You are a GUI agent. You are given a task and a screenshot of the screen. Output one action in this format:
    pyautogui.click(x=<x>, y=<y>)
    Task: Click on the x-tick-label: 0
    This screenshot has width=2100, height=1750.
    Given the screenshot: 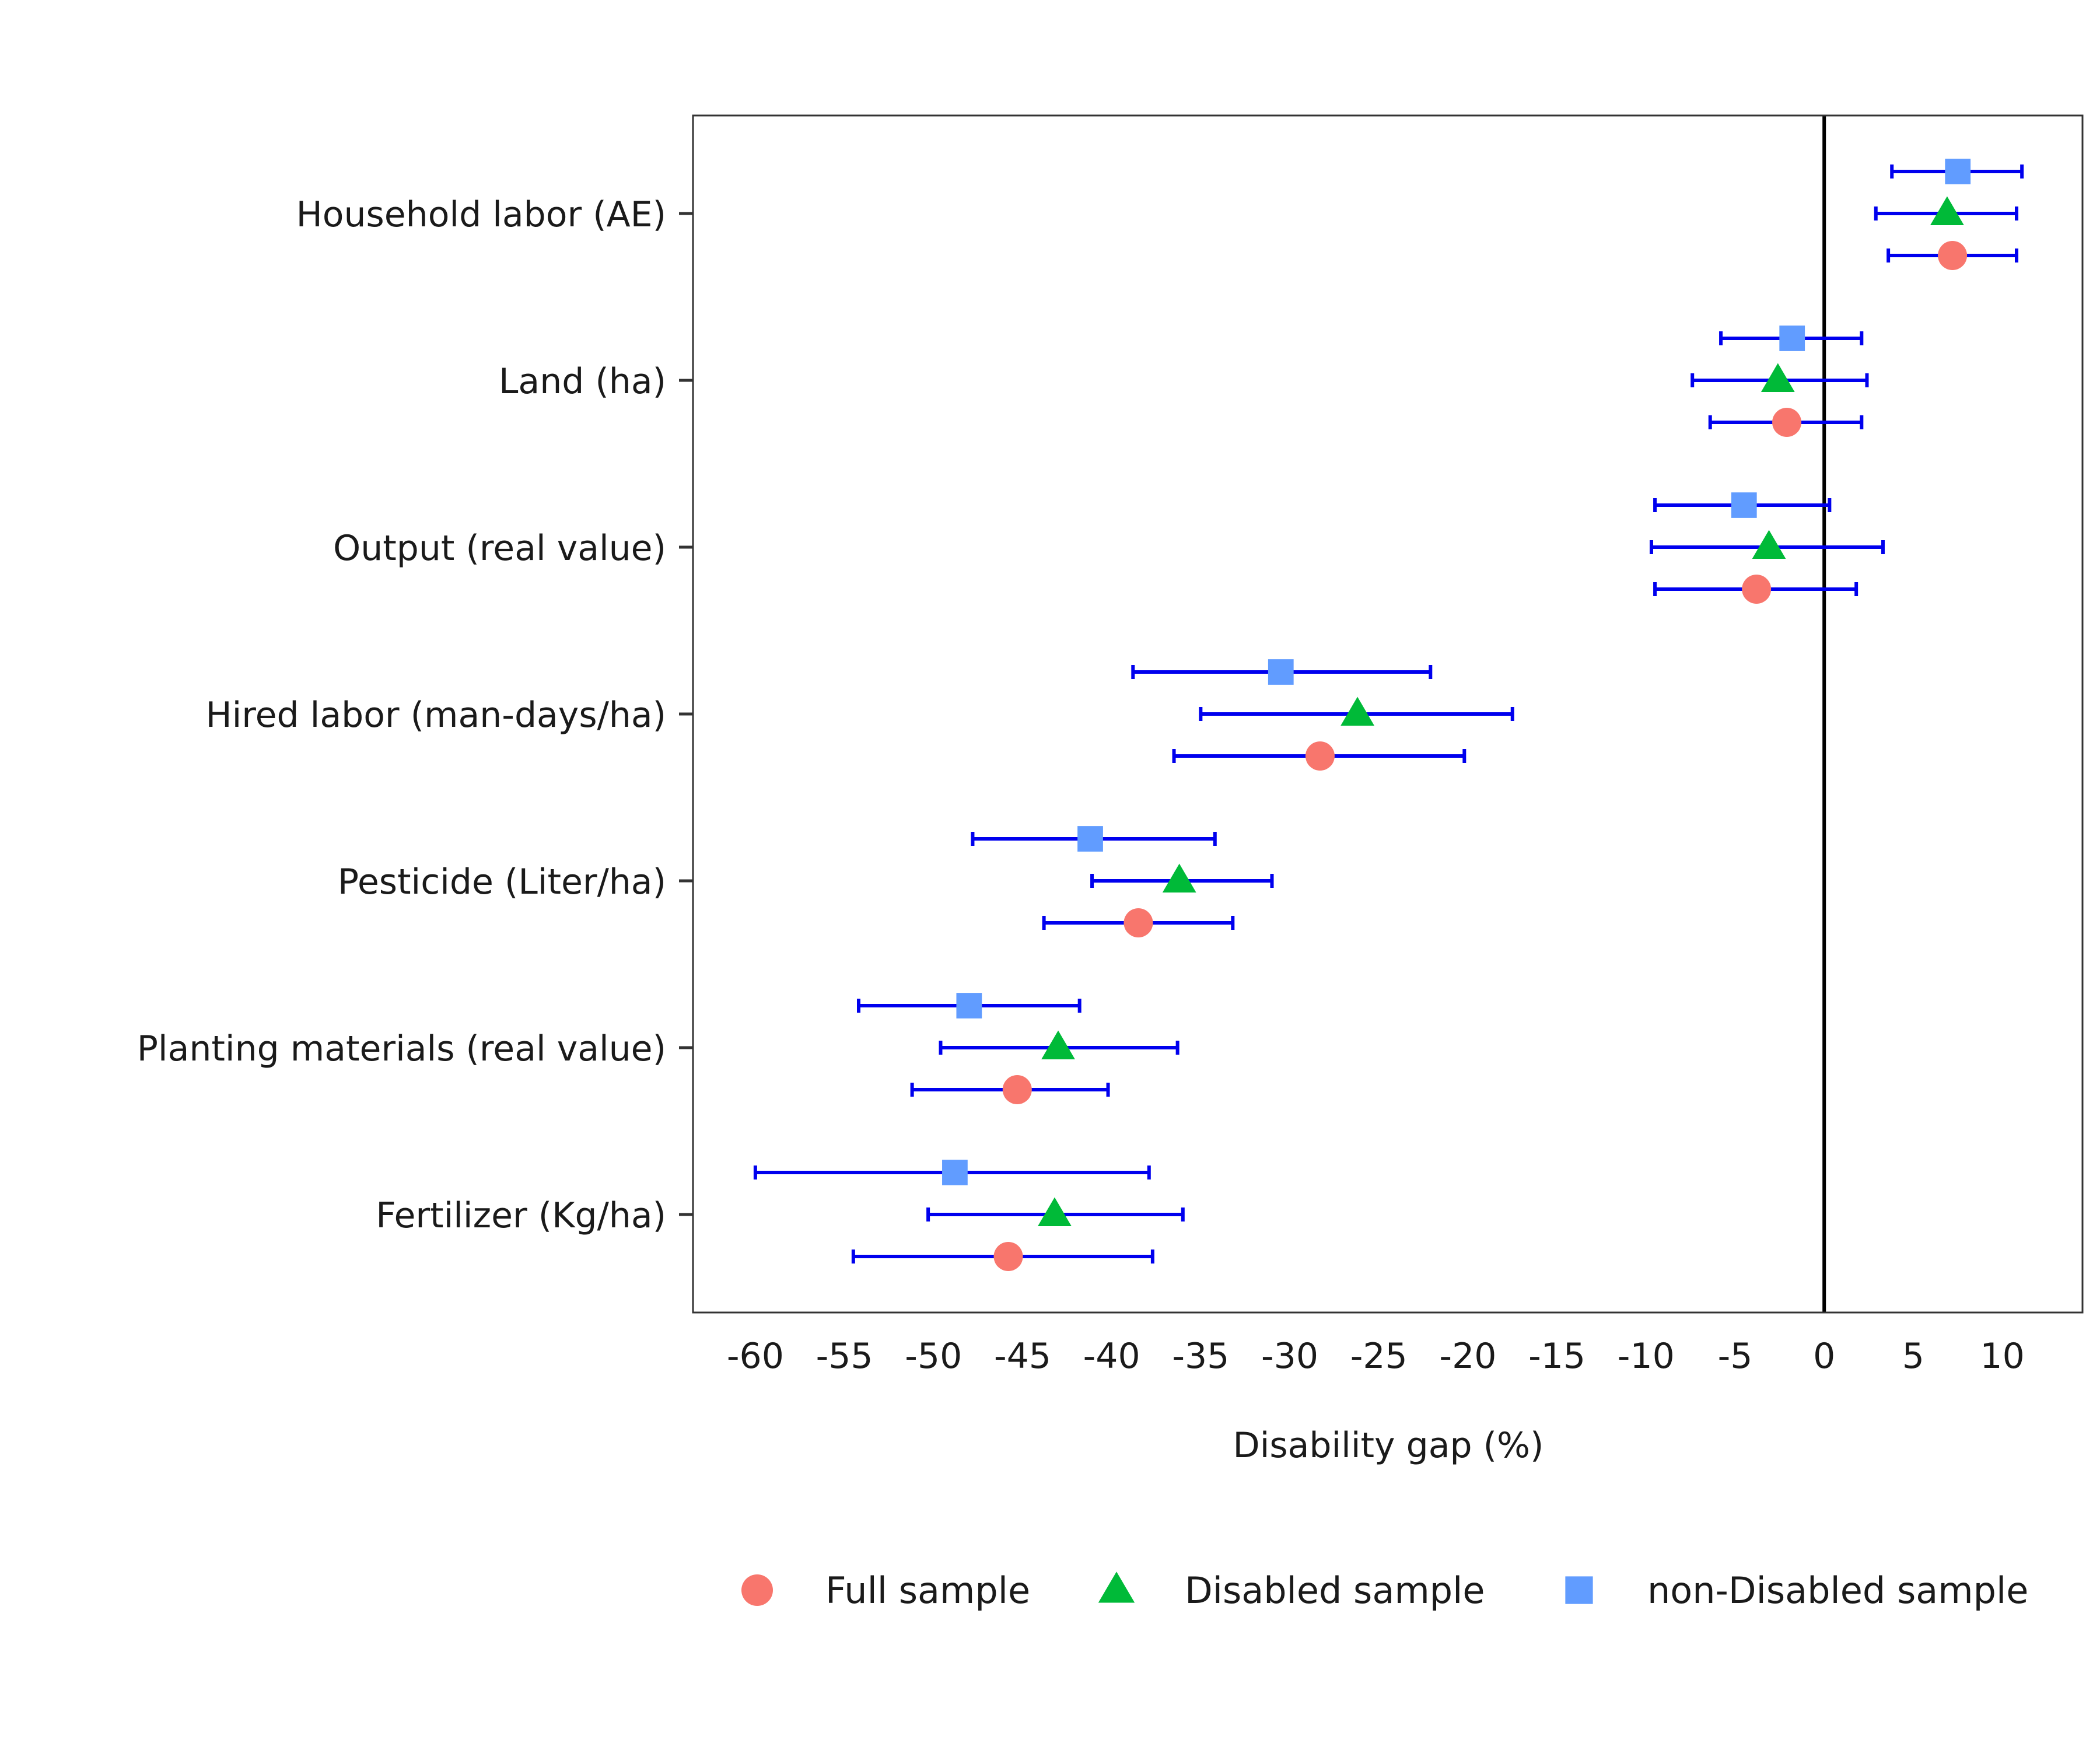 What is the action you would take?
    pyautogui.click(x=1824, y=1356)
    